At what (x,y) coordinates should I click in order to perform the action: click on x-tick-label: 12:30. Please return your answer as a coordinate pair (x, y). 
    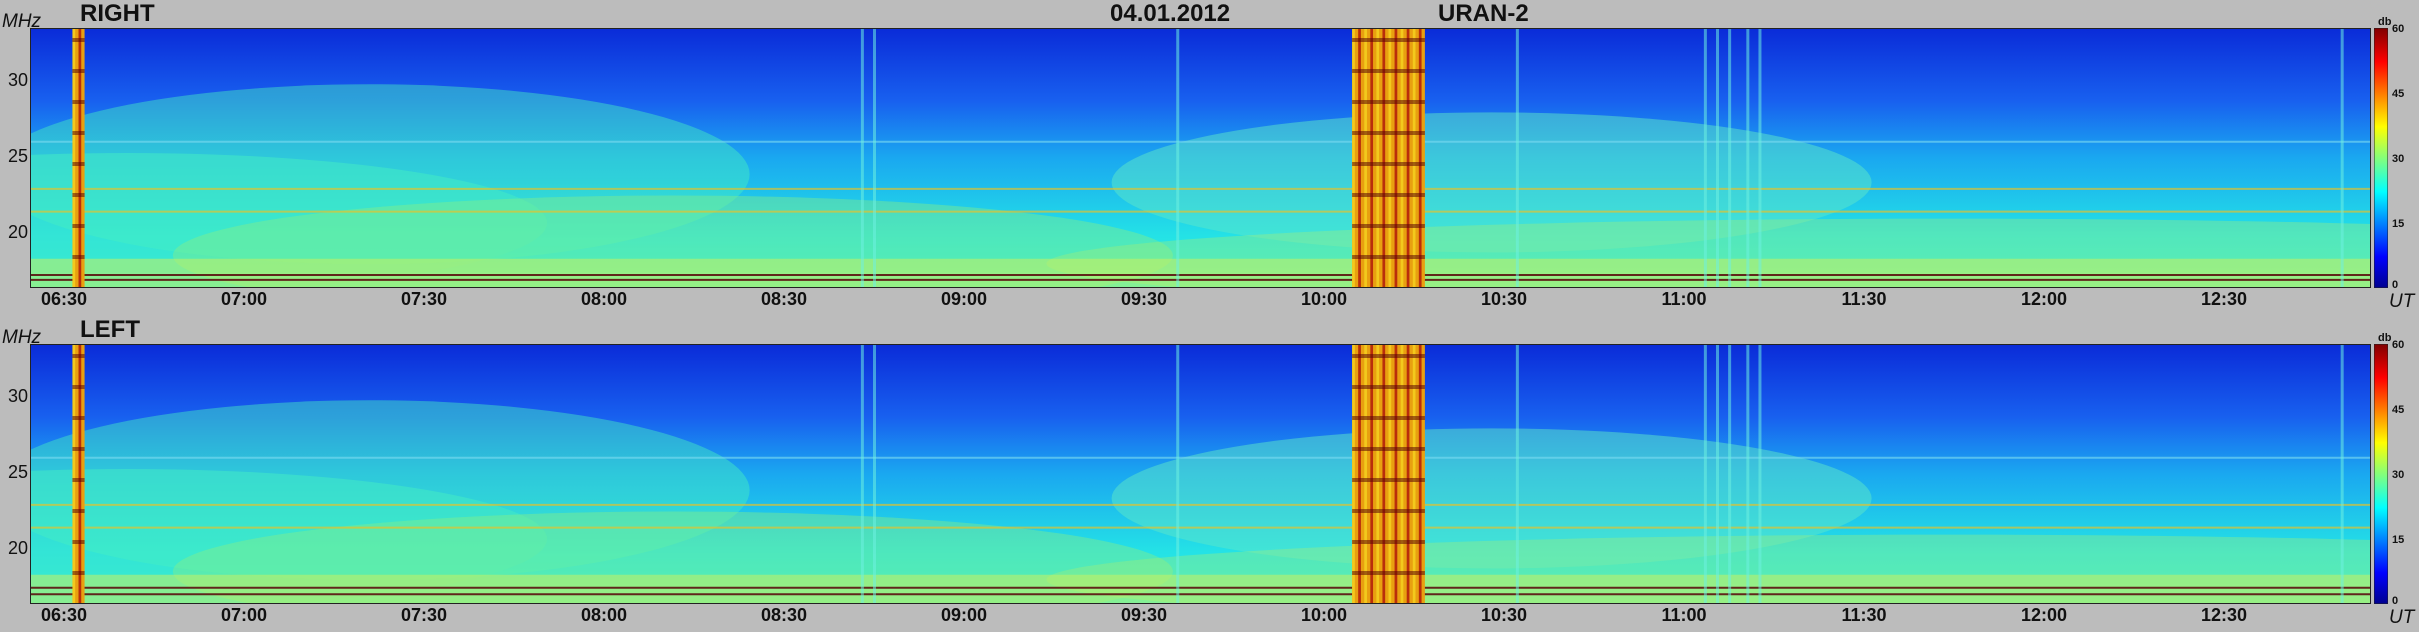
    Looking at the image, I should click on (2224, 299).